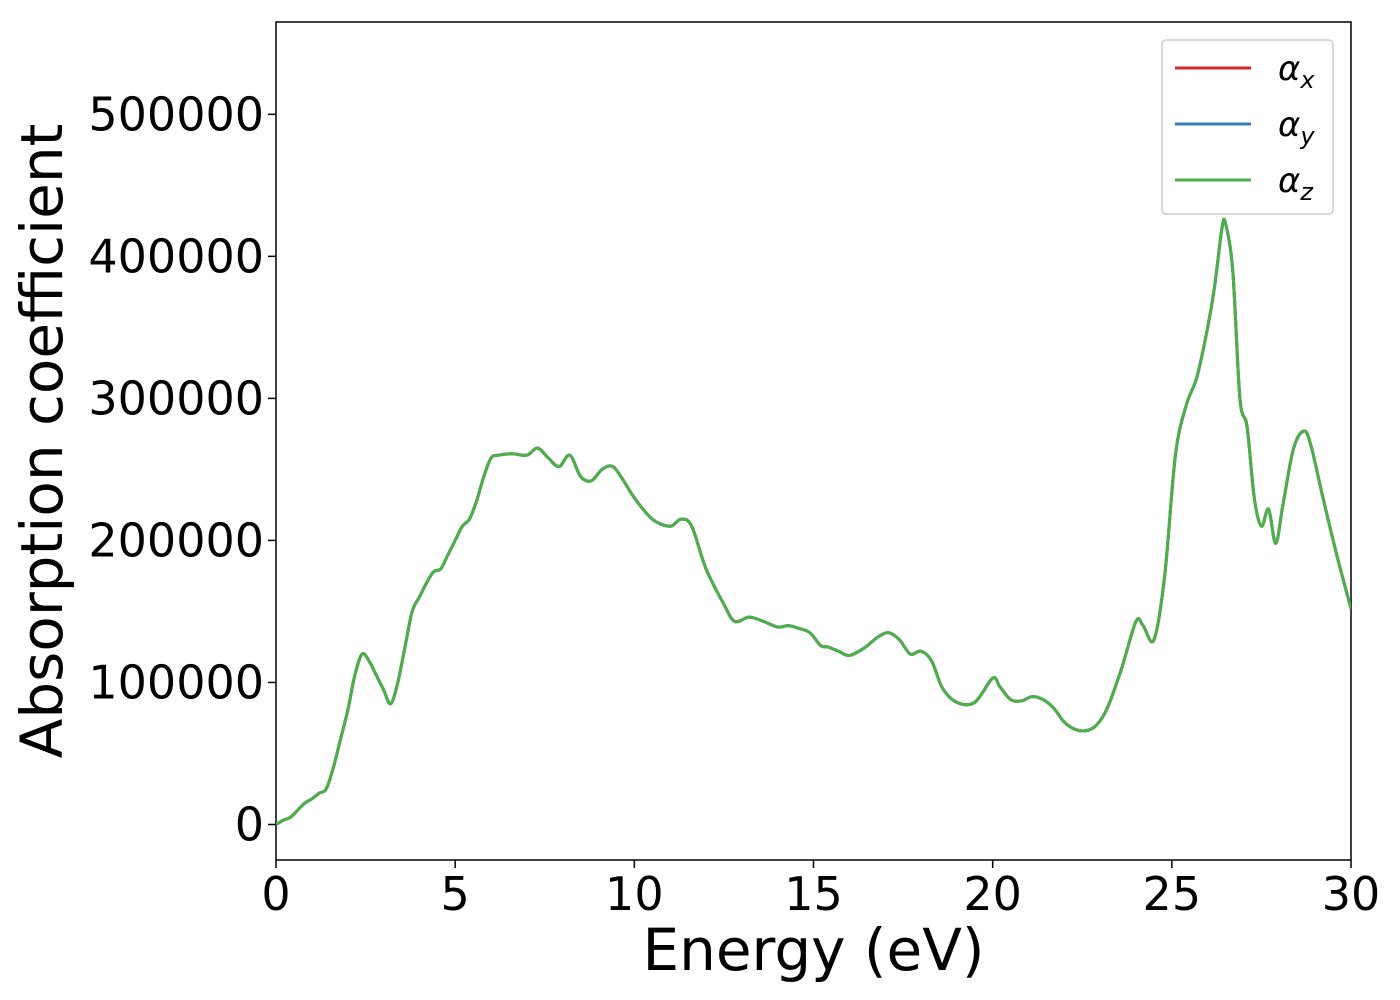 The image size is (1400, 1000). What do you see at coordinates (813, 894) in the screenshot?
I see `x-tick-label: 15` at bounding box center [813, 894].